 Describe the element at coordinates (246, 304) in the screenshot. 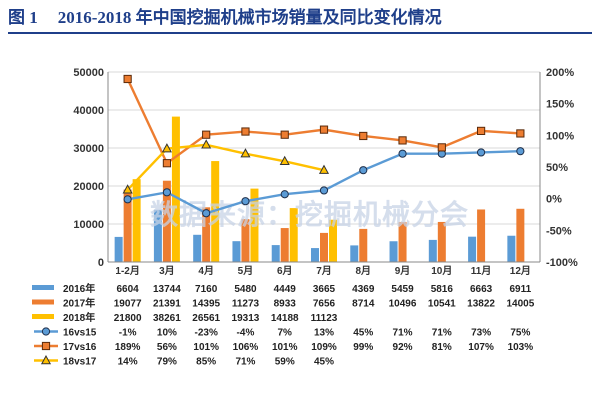

I see `table-cell: 11273` at that location.